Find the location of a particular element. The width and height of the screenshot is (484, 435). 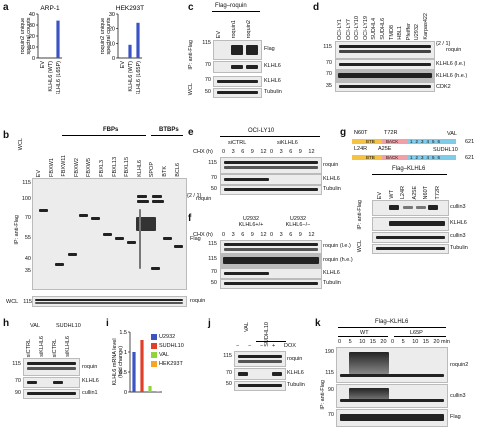

panel-k-blot-flag is located at coordinates (392, 418).